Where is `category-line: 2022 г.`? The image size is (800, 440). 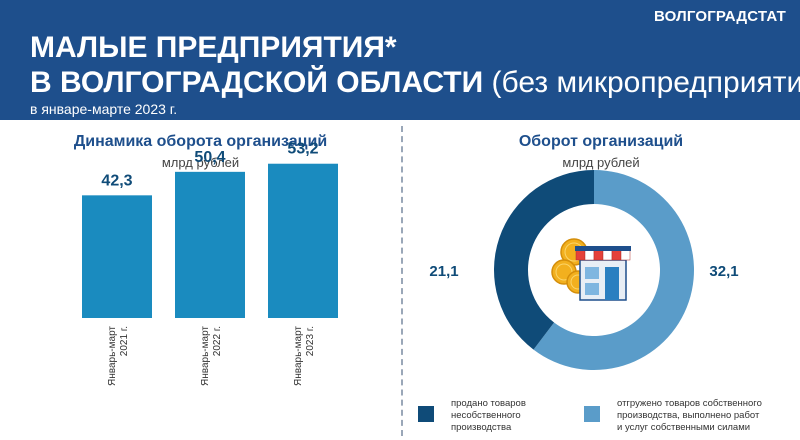 category-line: 2022 г. is located at coordinates (217, 341).